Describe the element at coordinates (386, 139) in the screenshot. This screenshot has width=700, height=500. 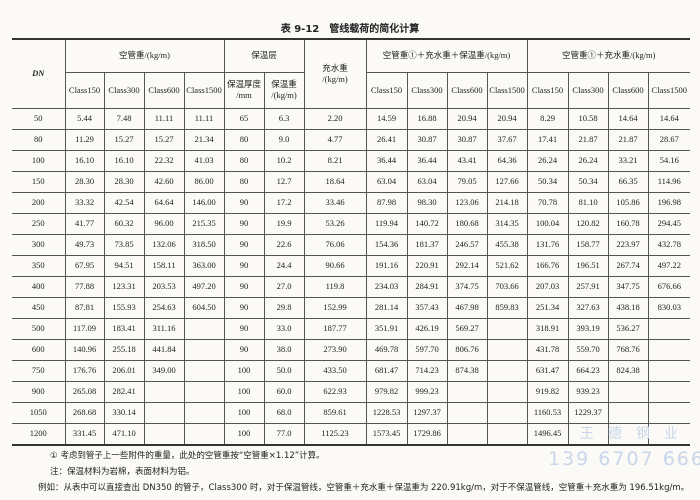
I see `value-cell: 26.41` at that location.